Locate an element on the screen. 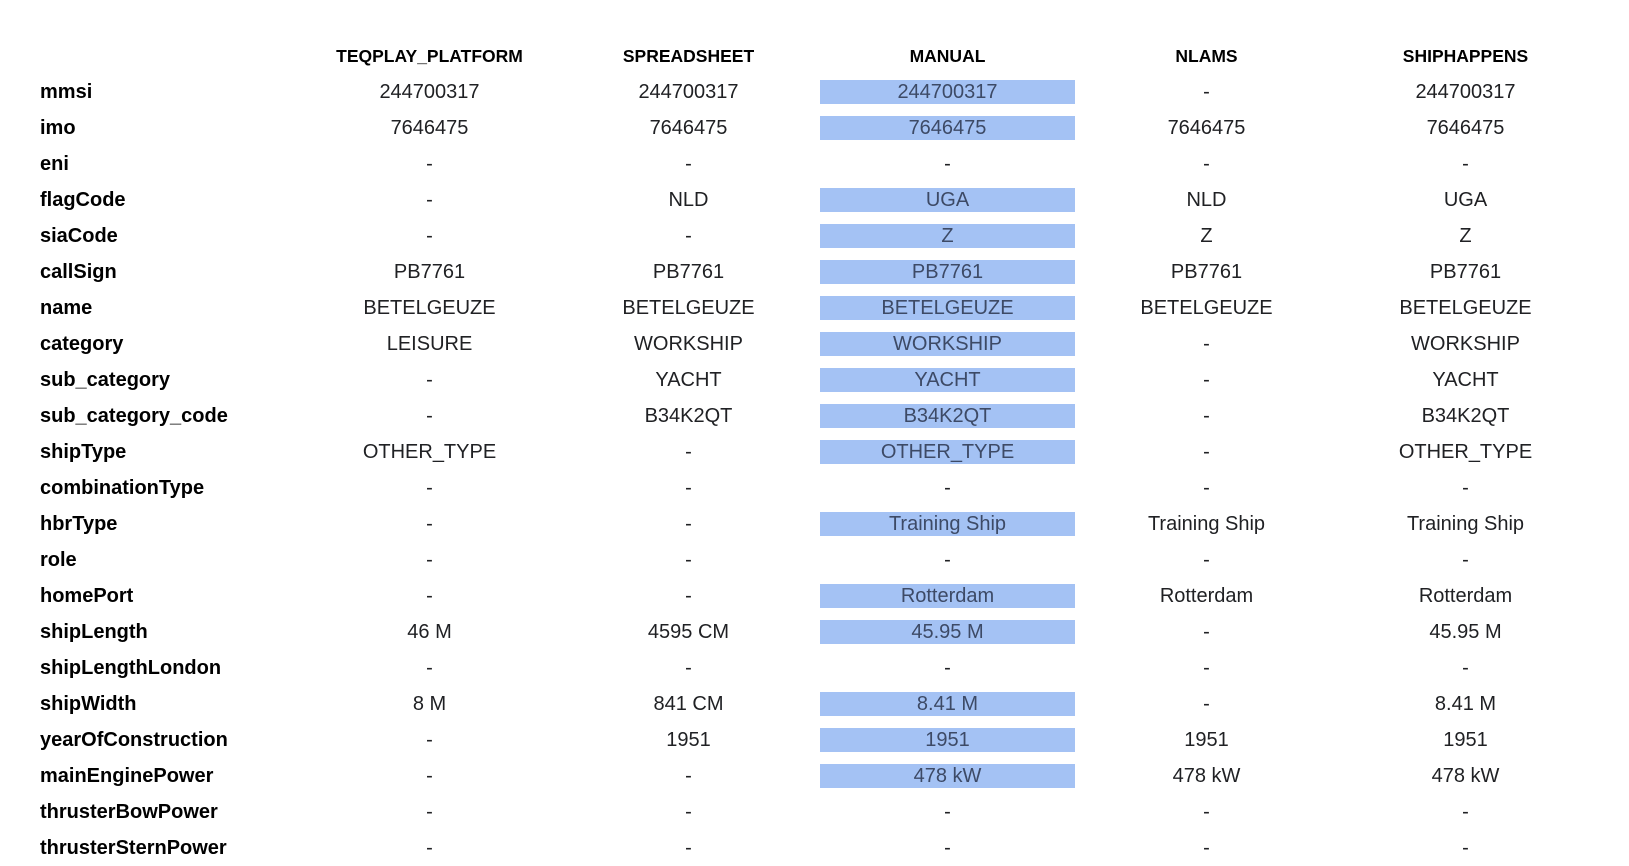  row-label: hbrType is located at coordinates (79, 523).